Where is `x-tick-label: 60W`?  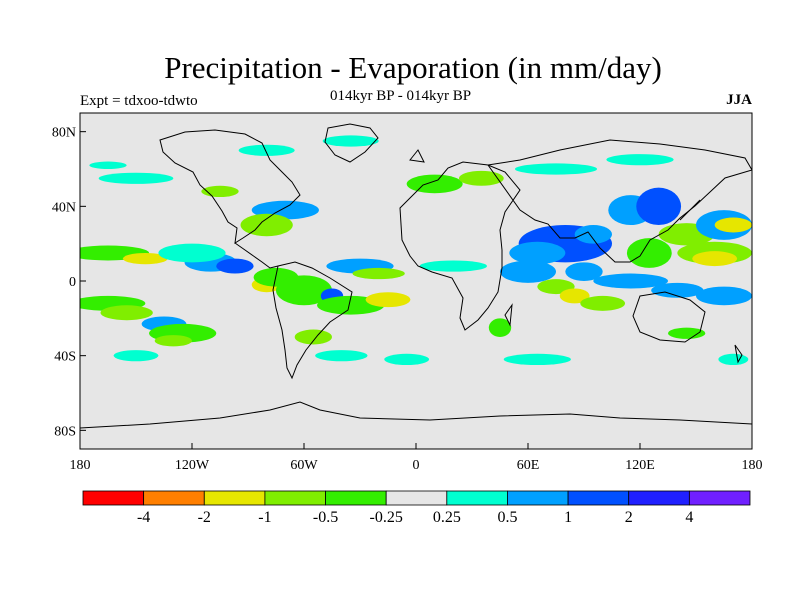 x-tick-label: 60W is located at coordinates (304, 465).